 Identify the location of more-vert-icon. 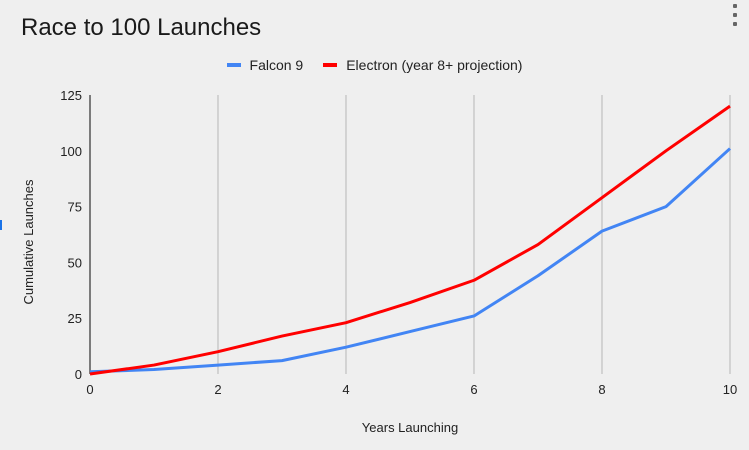
(735, 15).